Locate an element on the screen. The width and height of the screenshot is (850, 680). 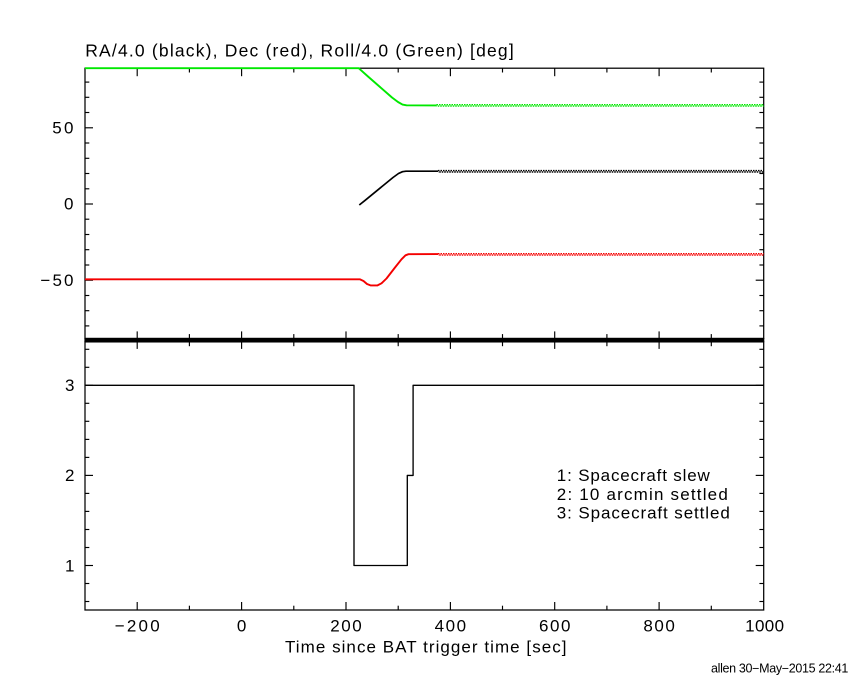
svg-text: 3: Spacecraft settled is located at coordinates (643, 512).